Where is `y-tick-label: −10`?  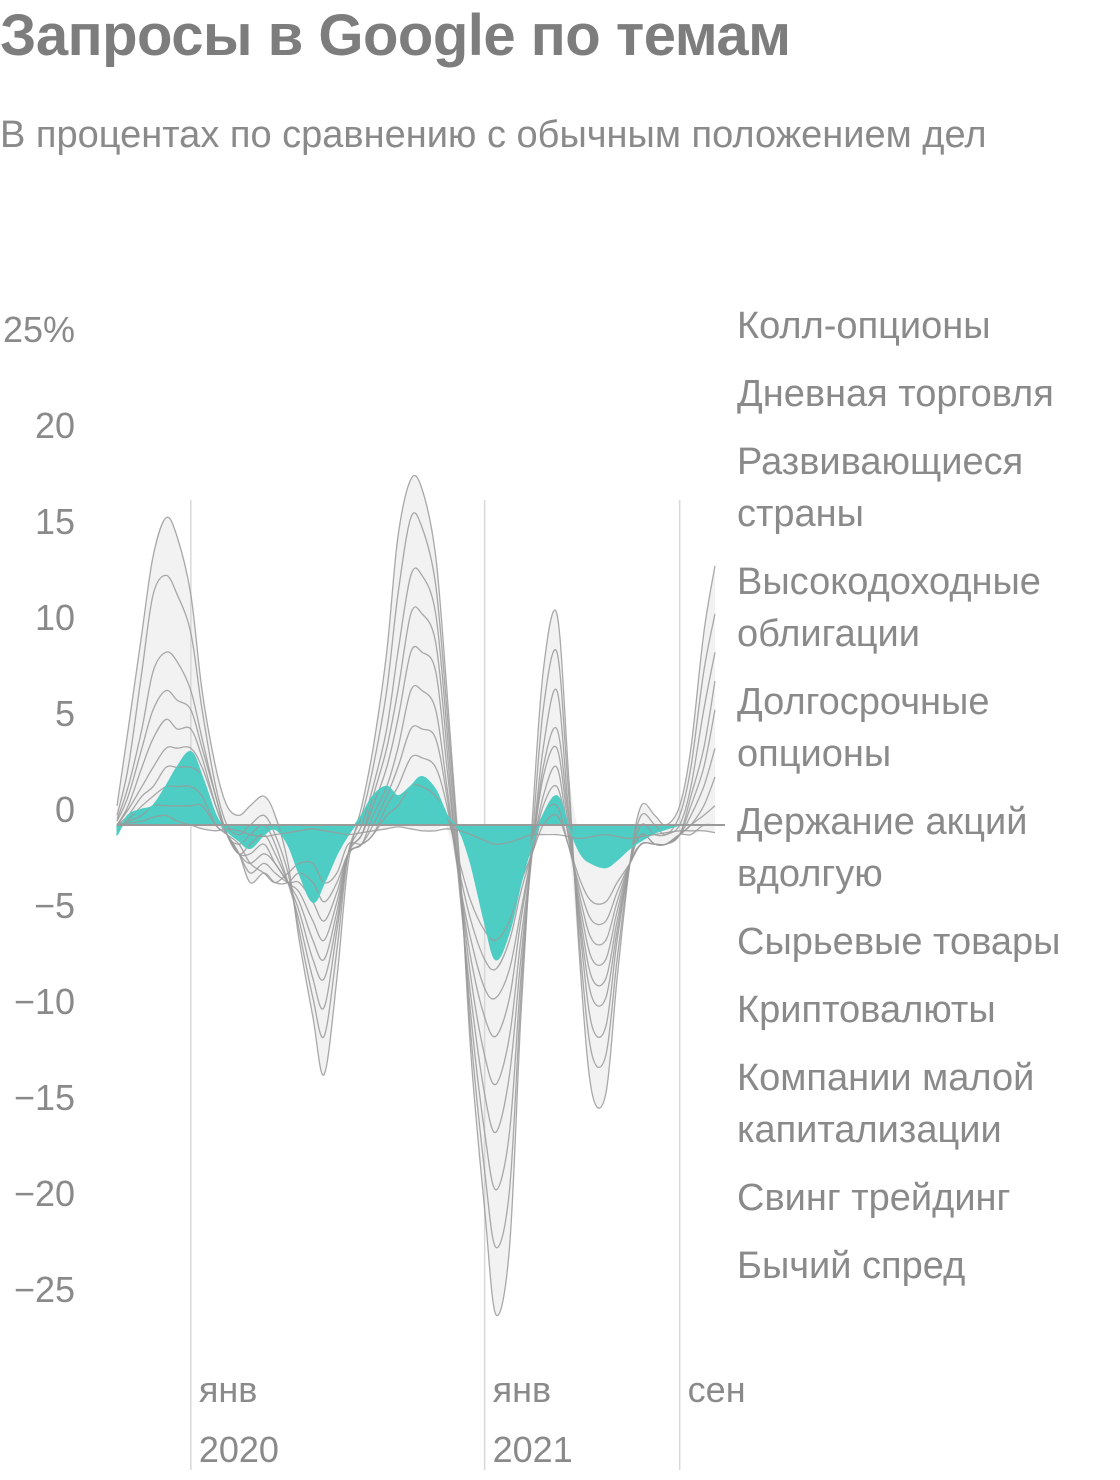 y-tick-label: −10 is located at coordinates (44, 1001).